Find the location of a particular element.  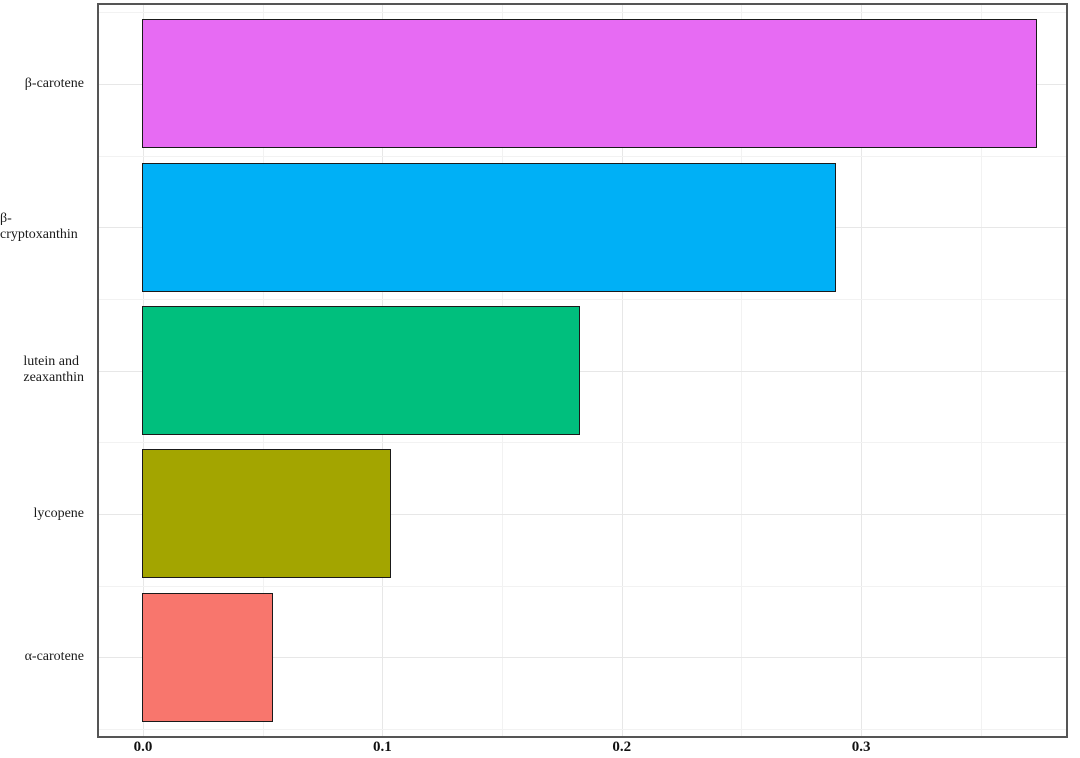

x-tick-label: 0.3 is located at coordinates (861, 747).